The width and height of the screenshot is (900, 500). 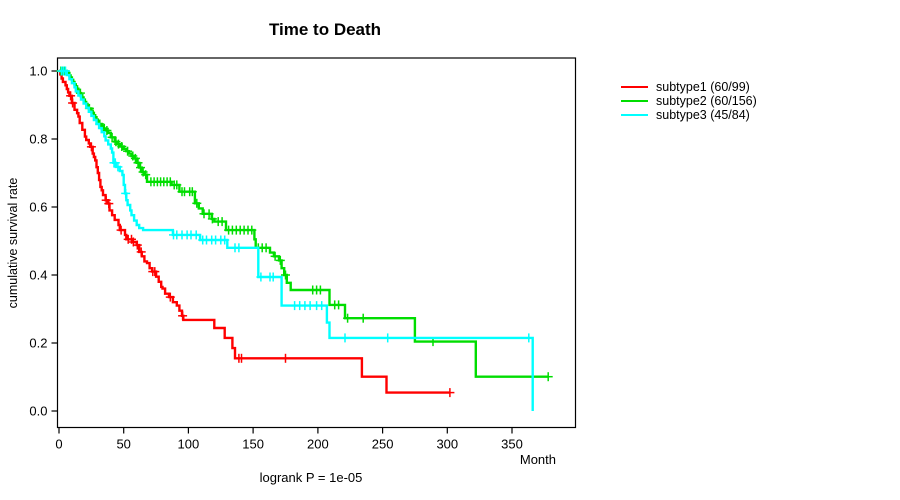 What do you see at coordinates (318, 444) in the screenshot?
I see `x-axis-tick-label: 200` at bounding box center [318, 444].